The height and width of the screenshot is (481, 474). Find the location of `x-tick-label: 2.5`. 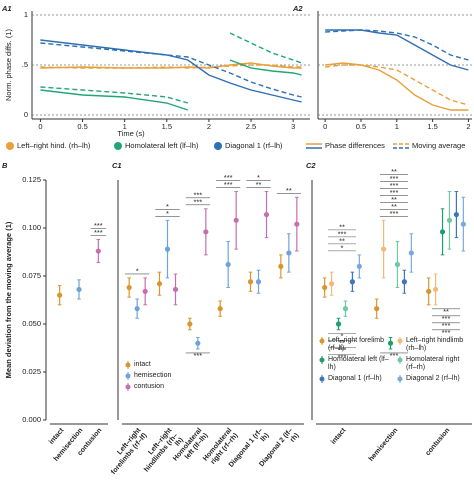

x-tick-label: 2.5 is located at coordinates (251, 126).